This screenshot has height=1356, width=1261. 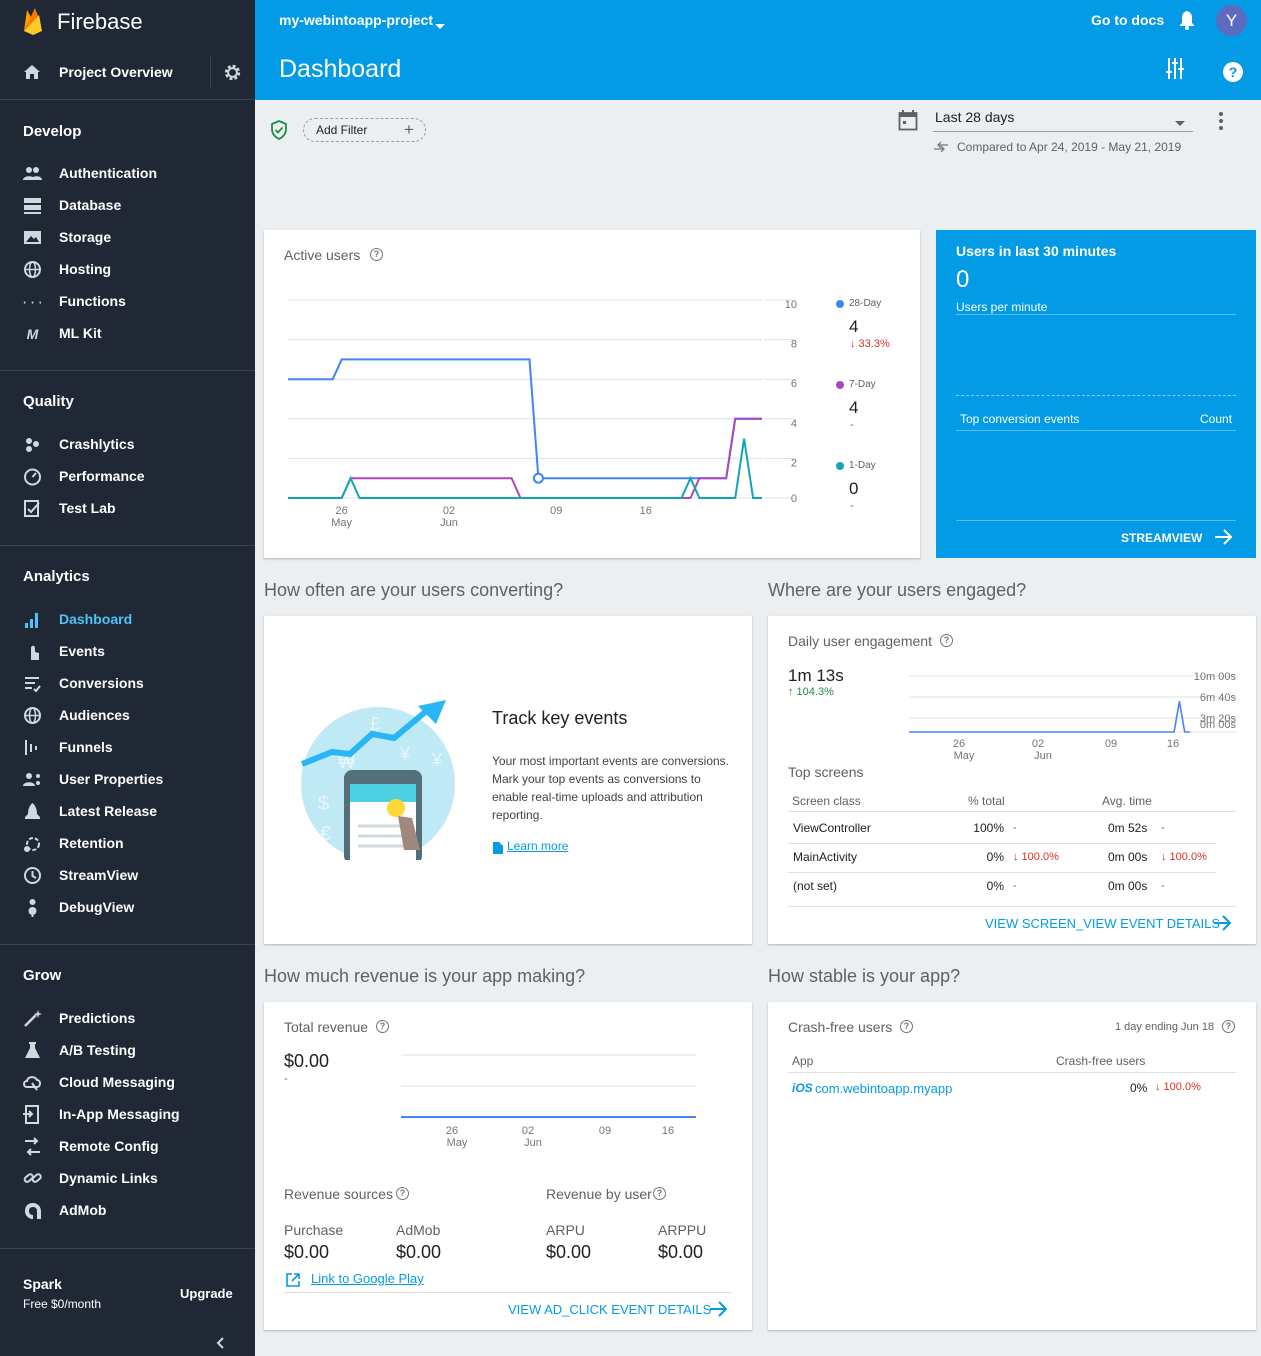 What do you see at coordinates (32, 811) in the screenshot?
I see `release-icon` at bounding box center [32, 811].